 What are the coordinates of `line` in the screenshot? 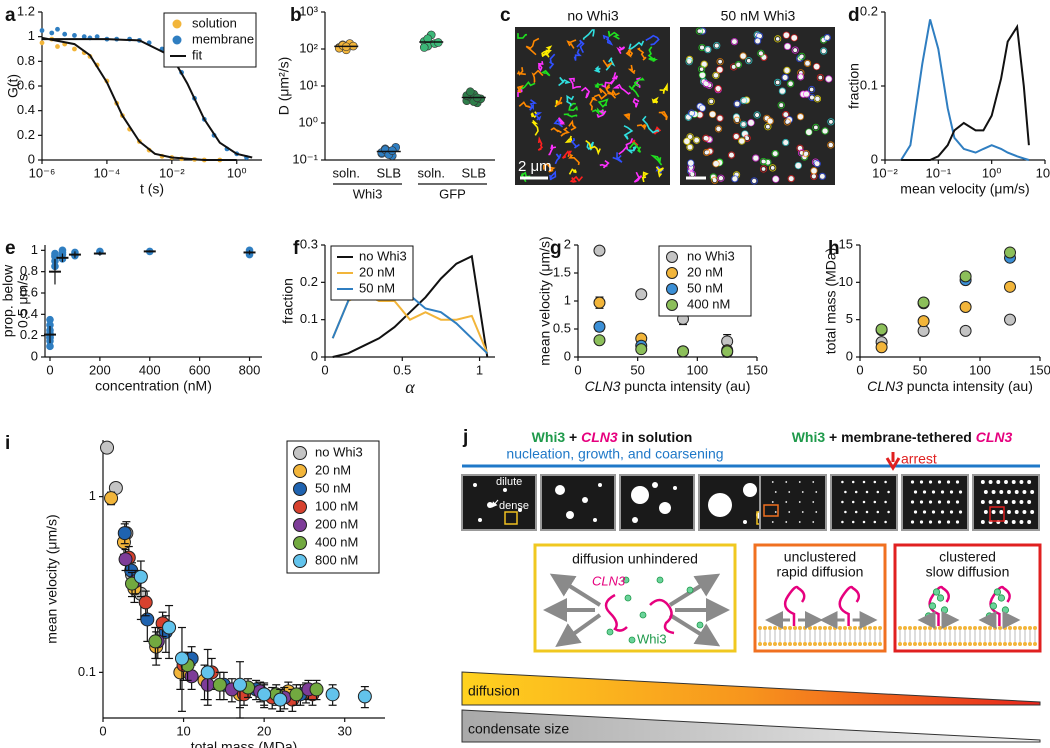 It's located at (965, 92).